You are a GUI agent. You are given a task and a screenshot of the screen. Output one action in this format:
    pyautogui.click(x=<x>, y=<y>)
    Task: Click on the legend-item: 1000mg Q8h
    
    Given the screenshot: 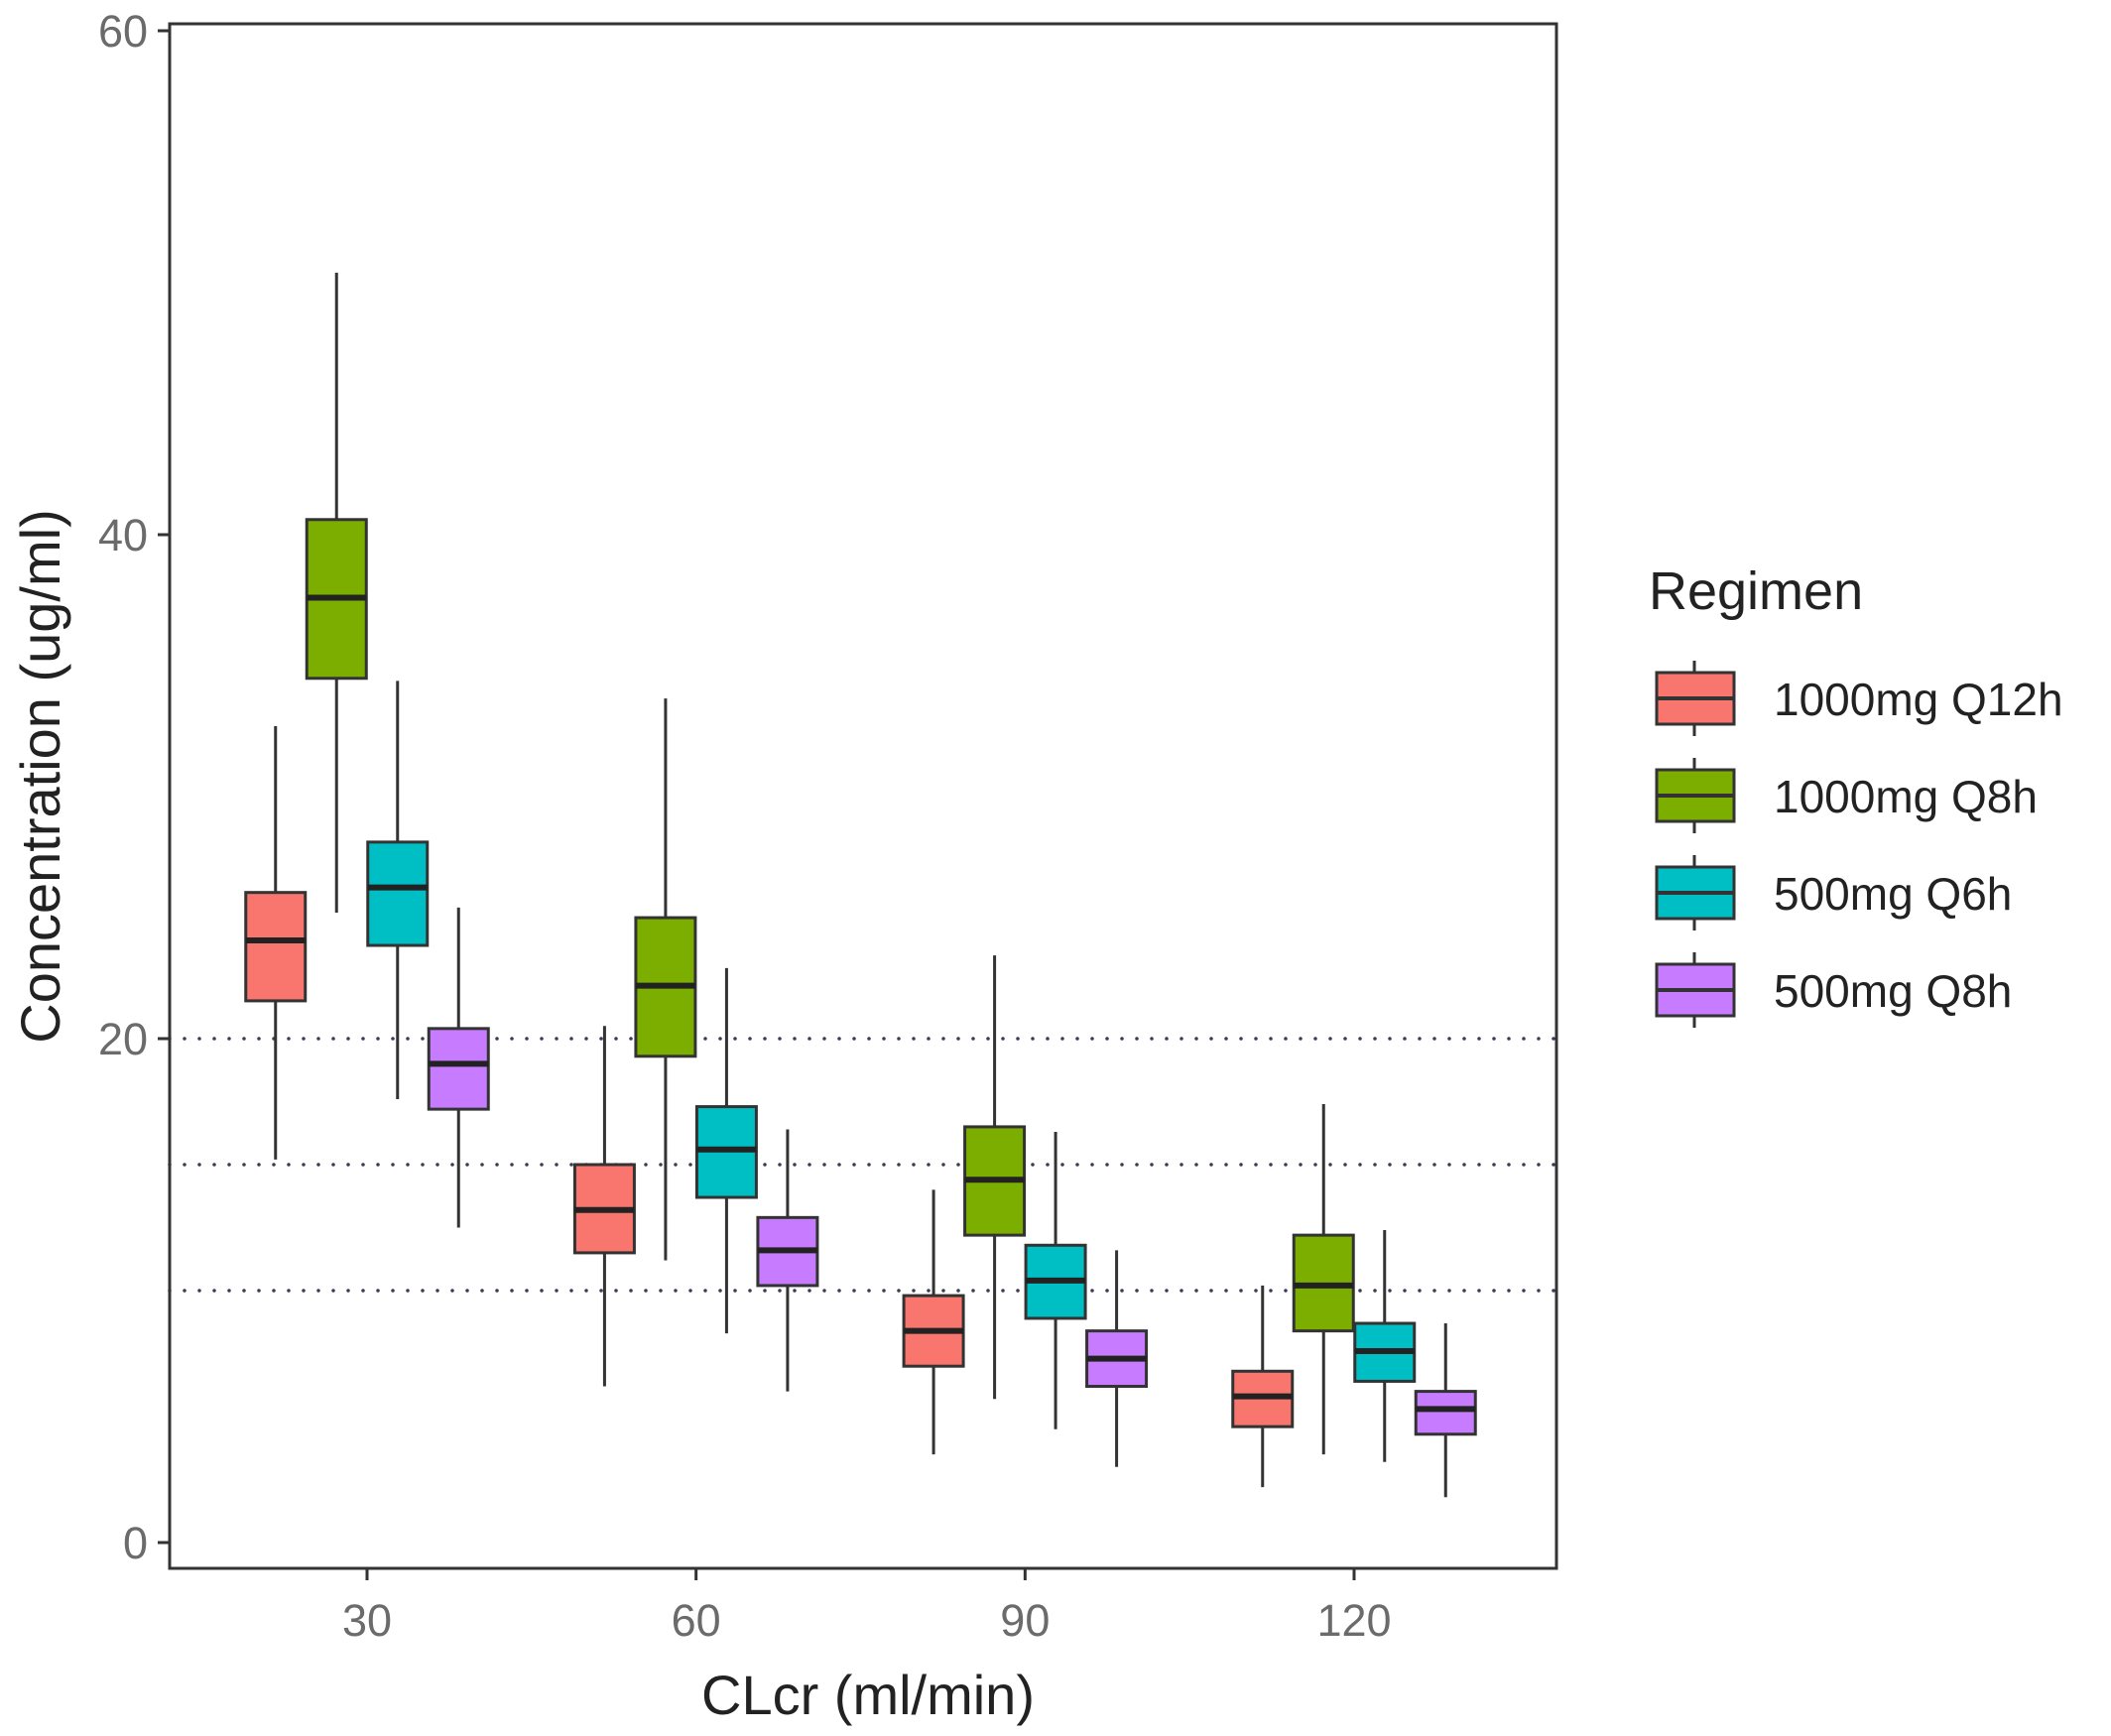 What is the action you would take?
    pyautogui.click(x=1847, y=795)
    